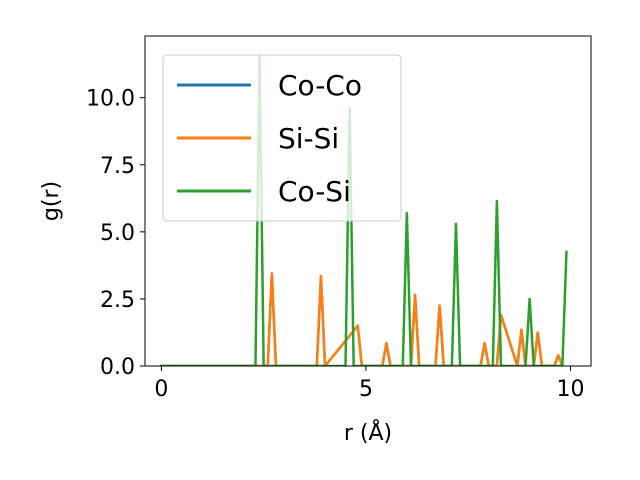 This screenshot has width=640, height=480. Describe the element at coordinates (308, 138) in the screenshot. I see `legend-label-si-si: Si-Si` at that location.